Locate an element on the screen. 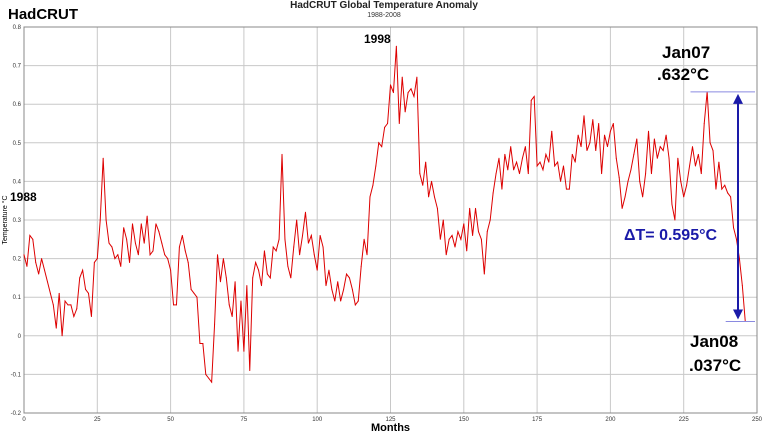 Image resolution: width=768 pixels, height=435 pixels. y-tick-label: -0.1 is located at coordinates (16, 375).